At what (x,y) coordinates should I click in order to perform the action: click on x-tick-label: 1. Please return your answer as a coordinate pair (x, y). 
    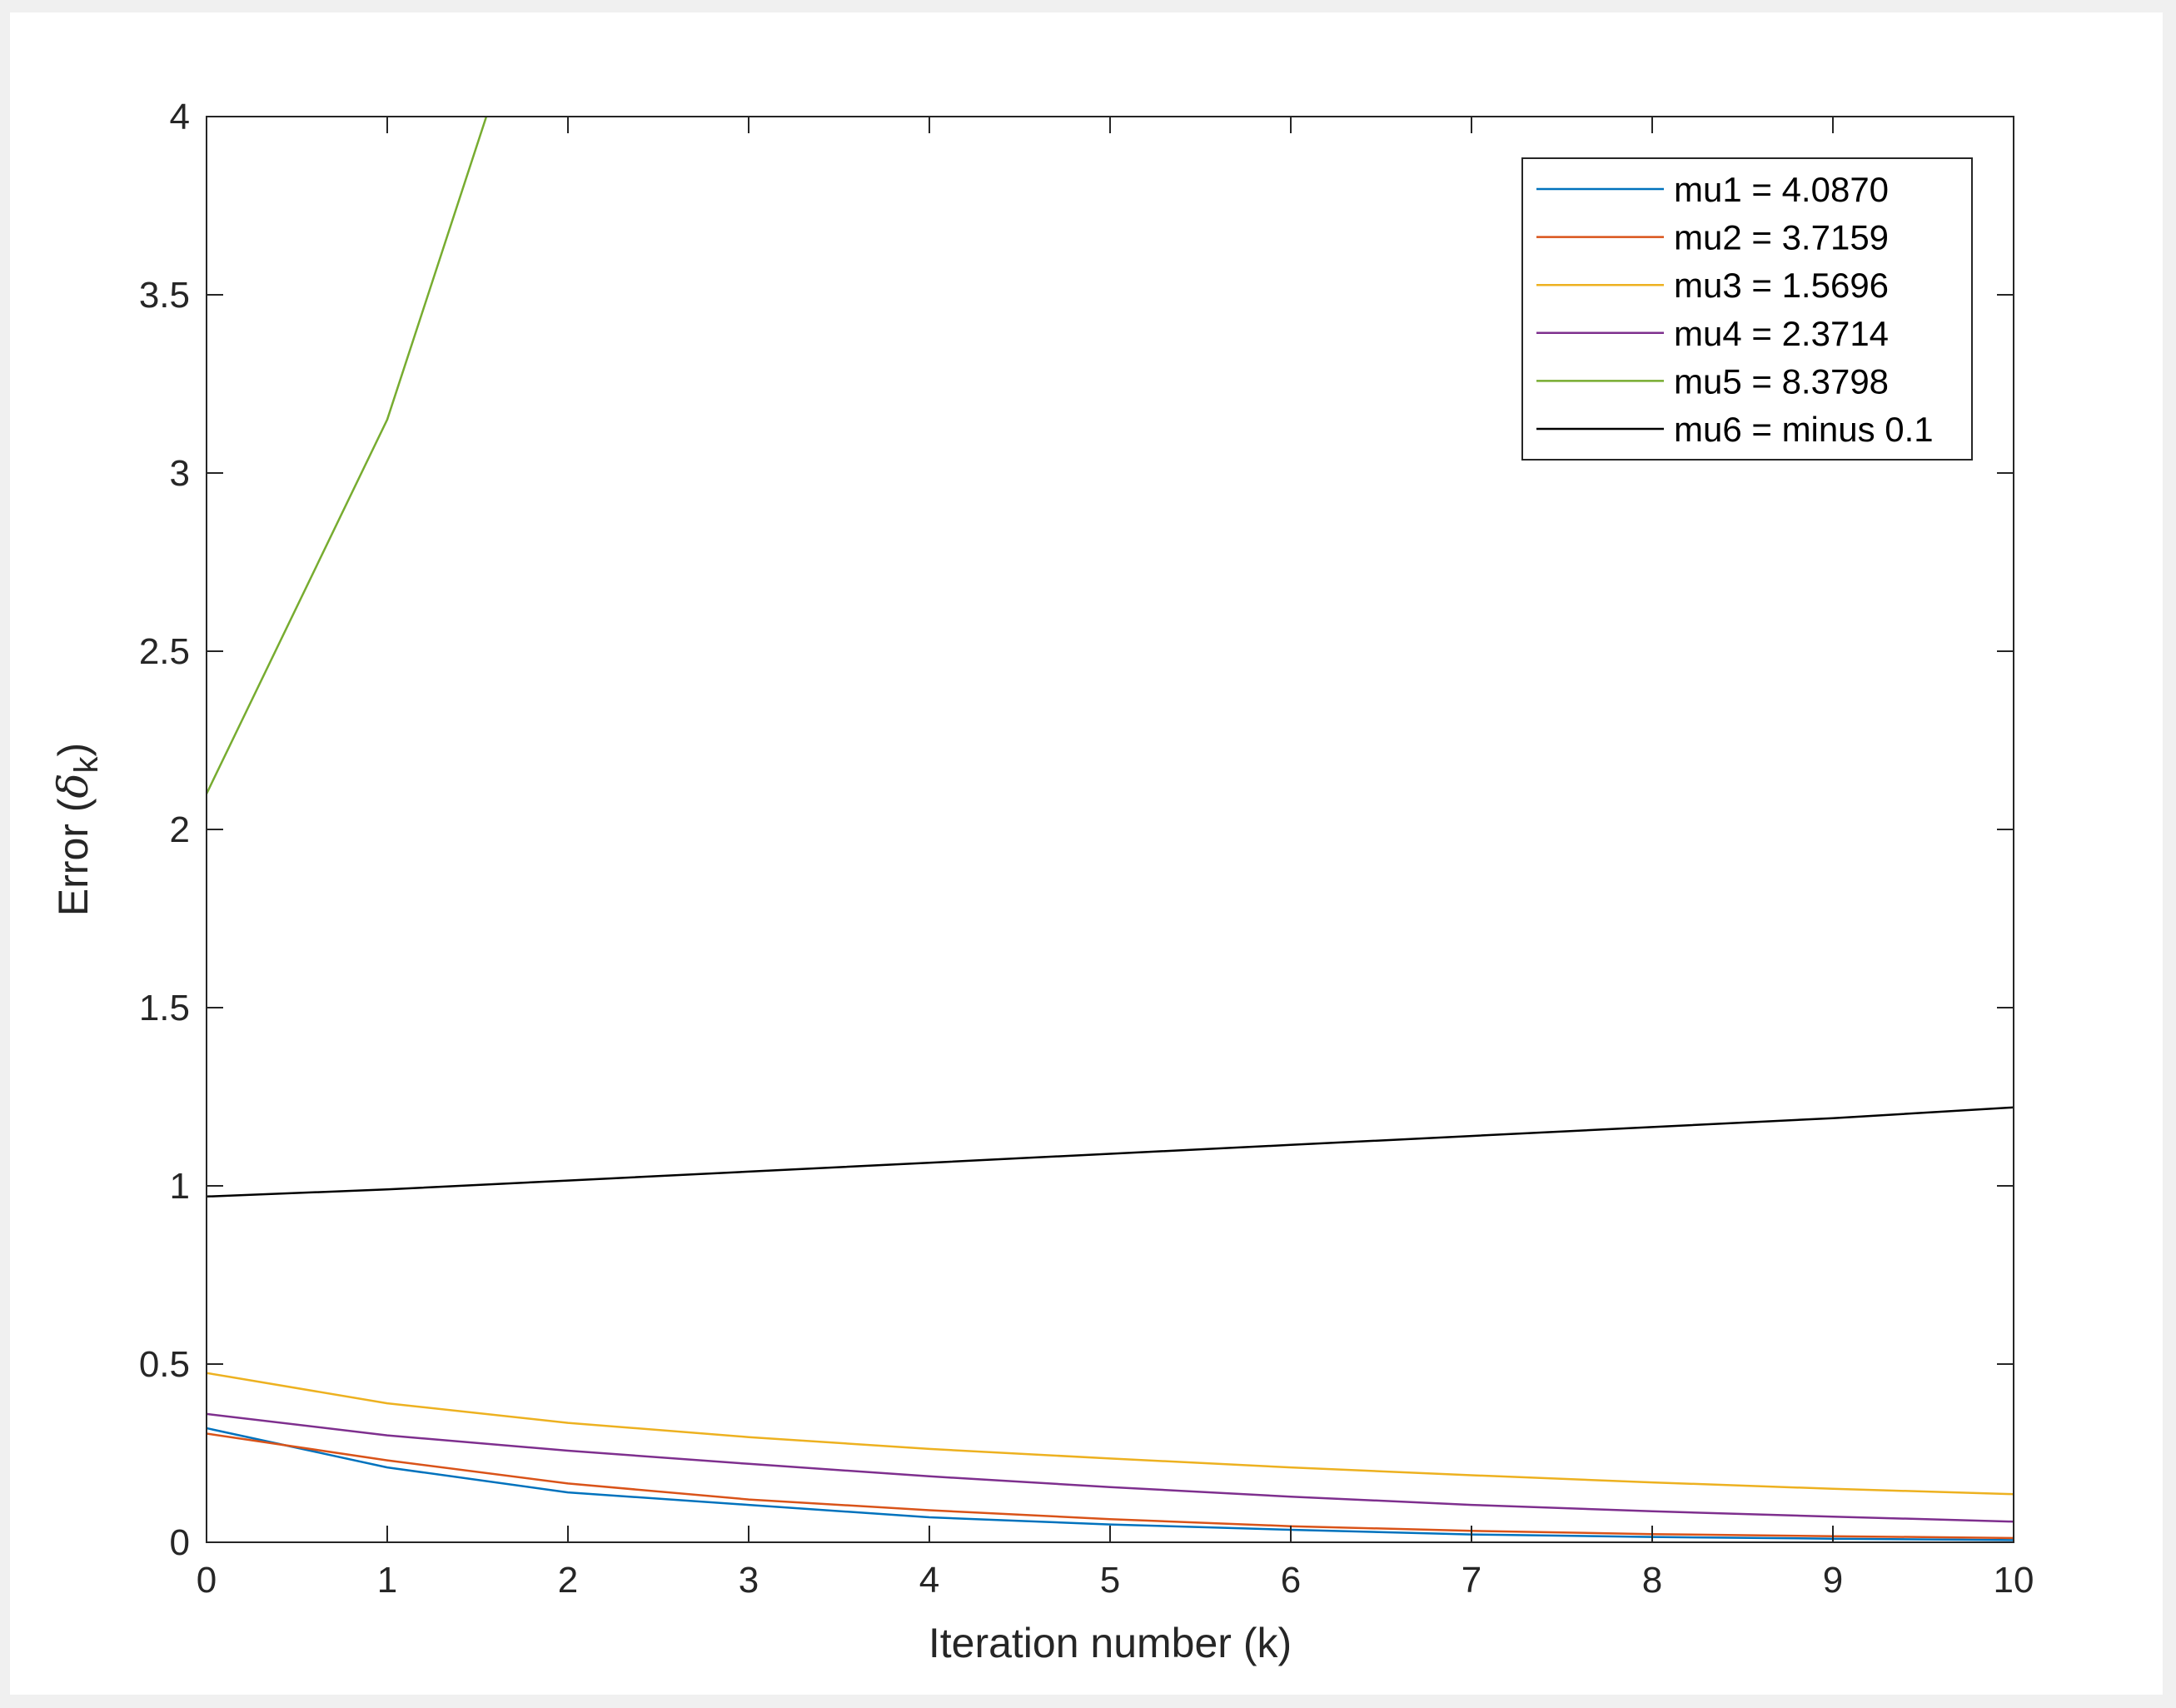
    Looking at the image, I should click on (387, 1580).